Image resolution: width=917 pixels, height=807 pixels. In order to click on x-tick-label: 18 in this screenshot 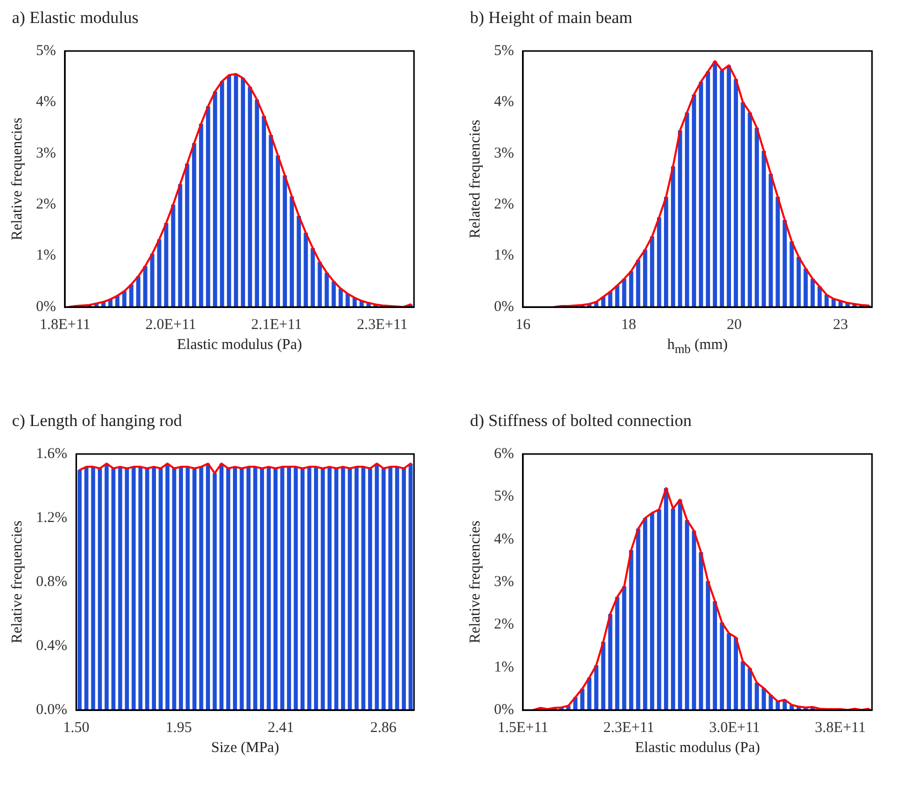, I will do `click(628, 324)`.